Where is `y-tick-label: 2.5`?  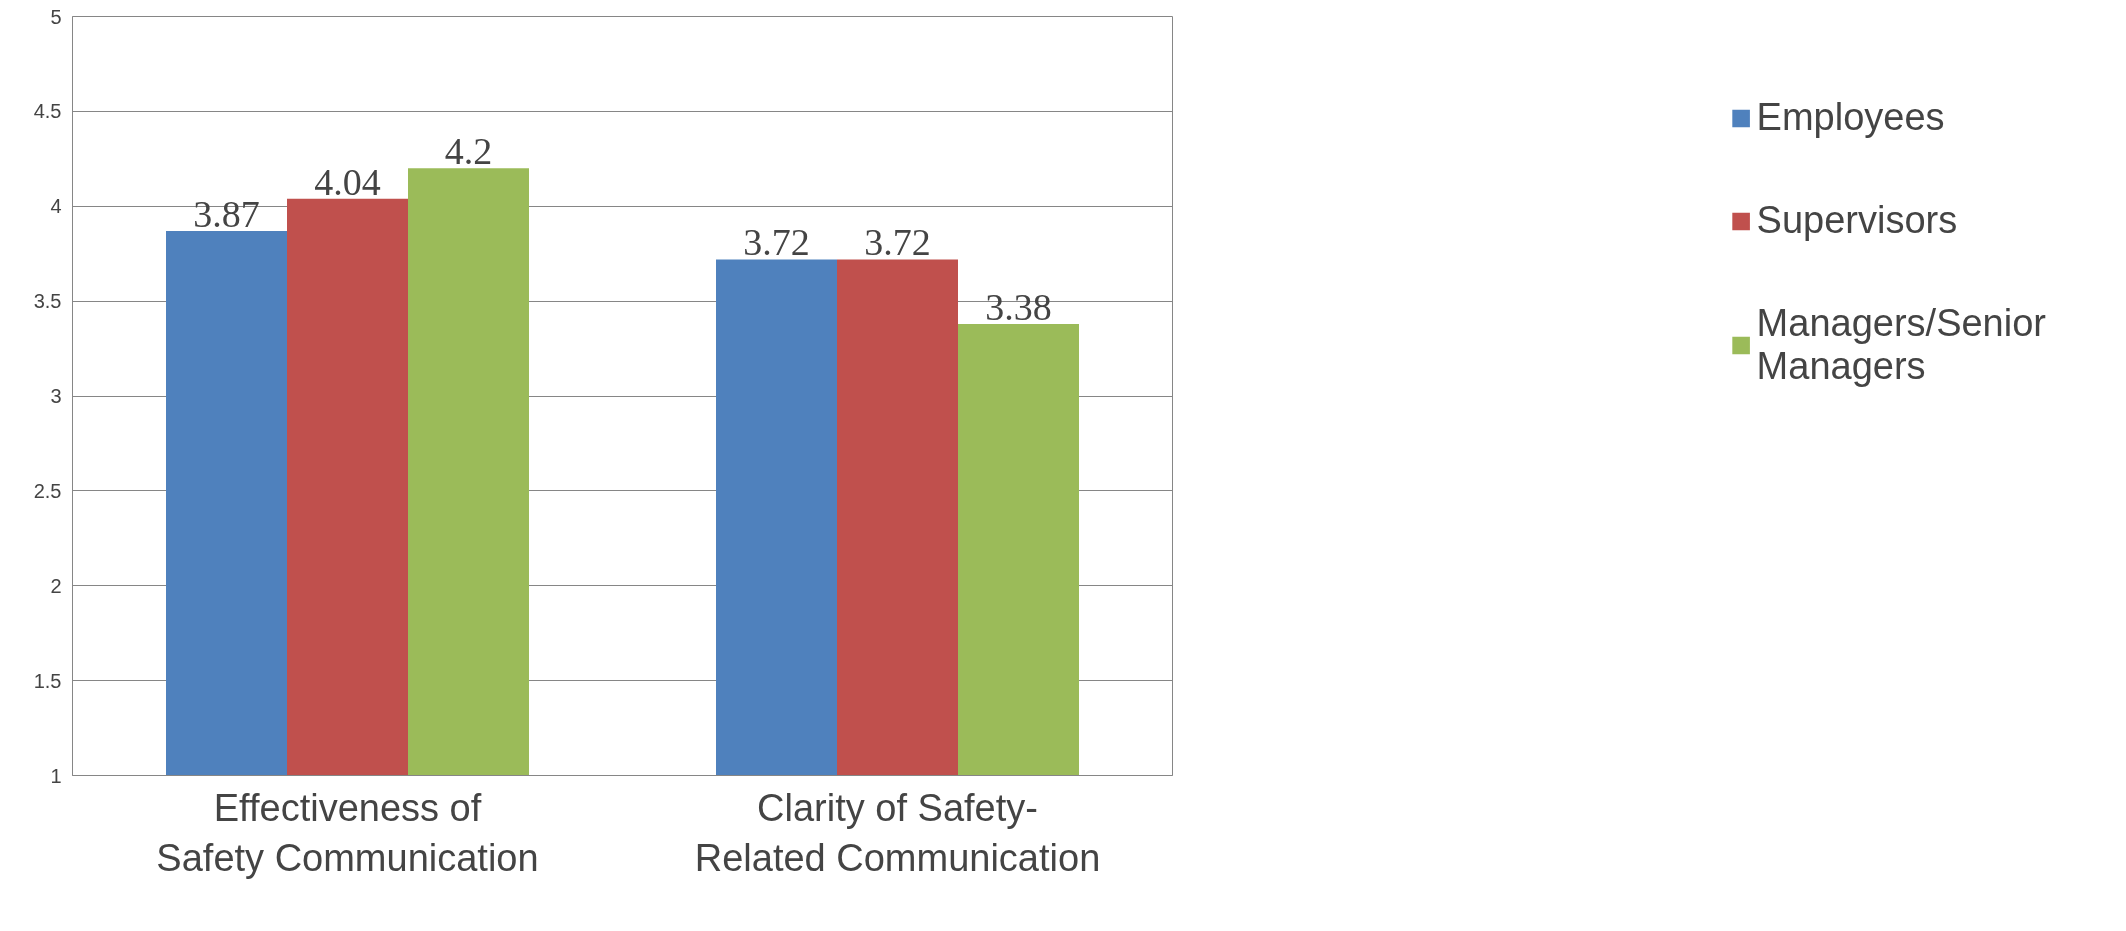 y-tick-label: 2.5 is located at coordinates (47, 490).